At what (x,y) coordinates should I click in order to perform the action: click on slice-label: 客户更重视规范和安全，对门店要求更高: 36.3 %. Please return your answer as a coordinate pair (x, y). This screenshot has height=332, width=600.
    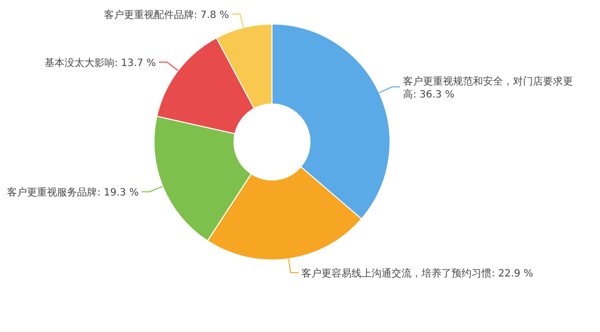
    Looking at the image, I should click on (487, 87).